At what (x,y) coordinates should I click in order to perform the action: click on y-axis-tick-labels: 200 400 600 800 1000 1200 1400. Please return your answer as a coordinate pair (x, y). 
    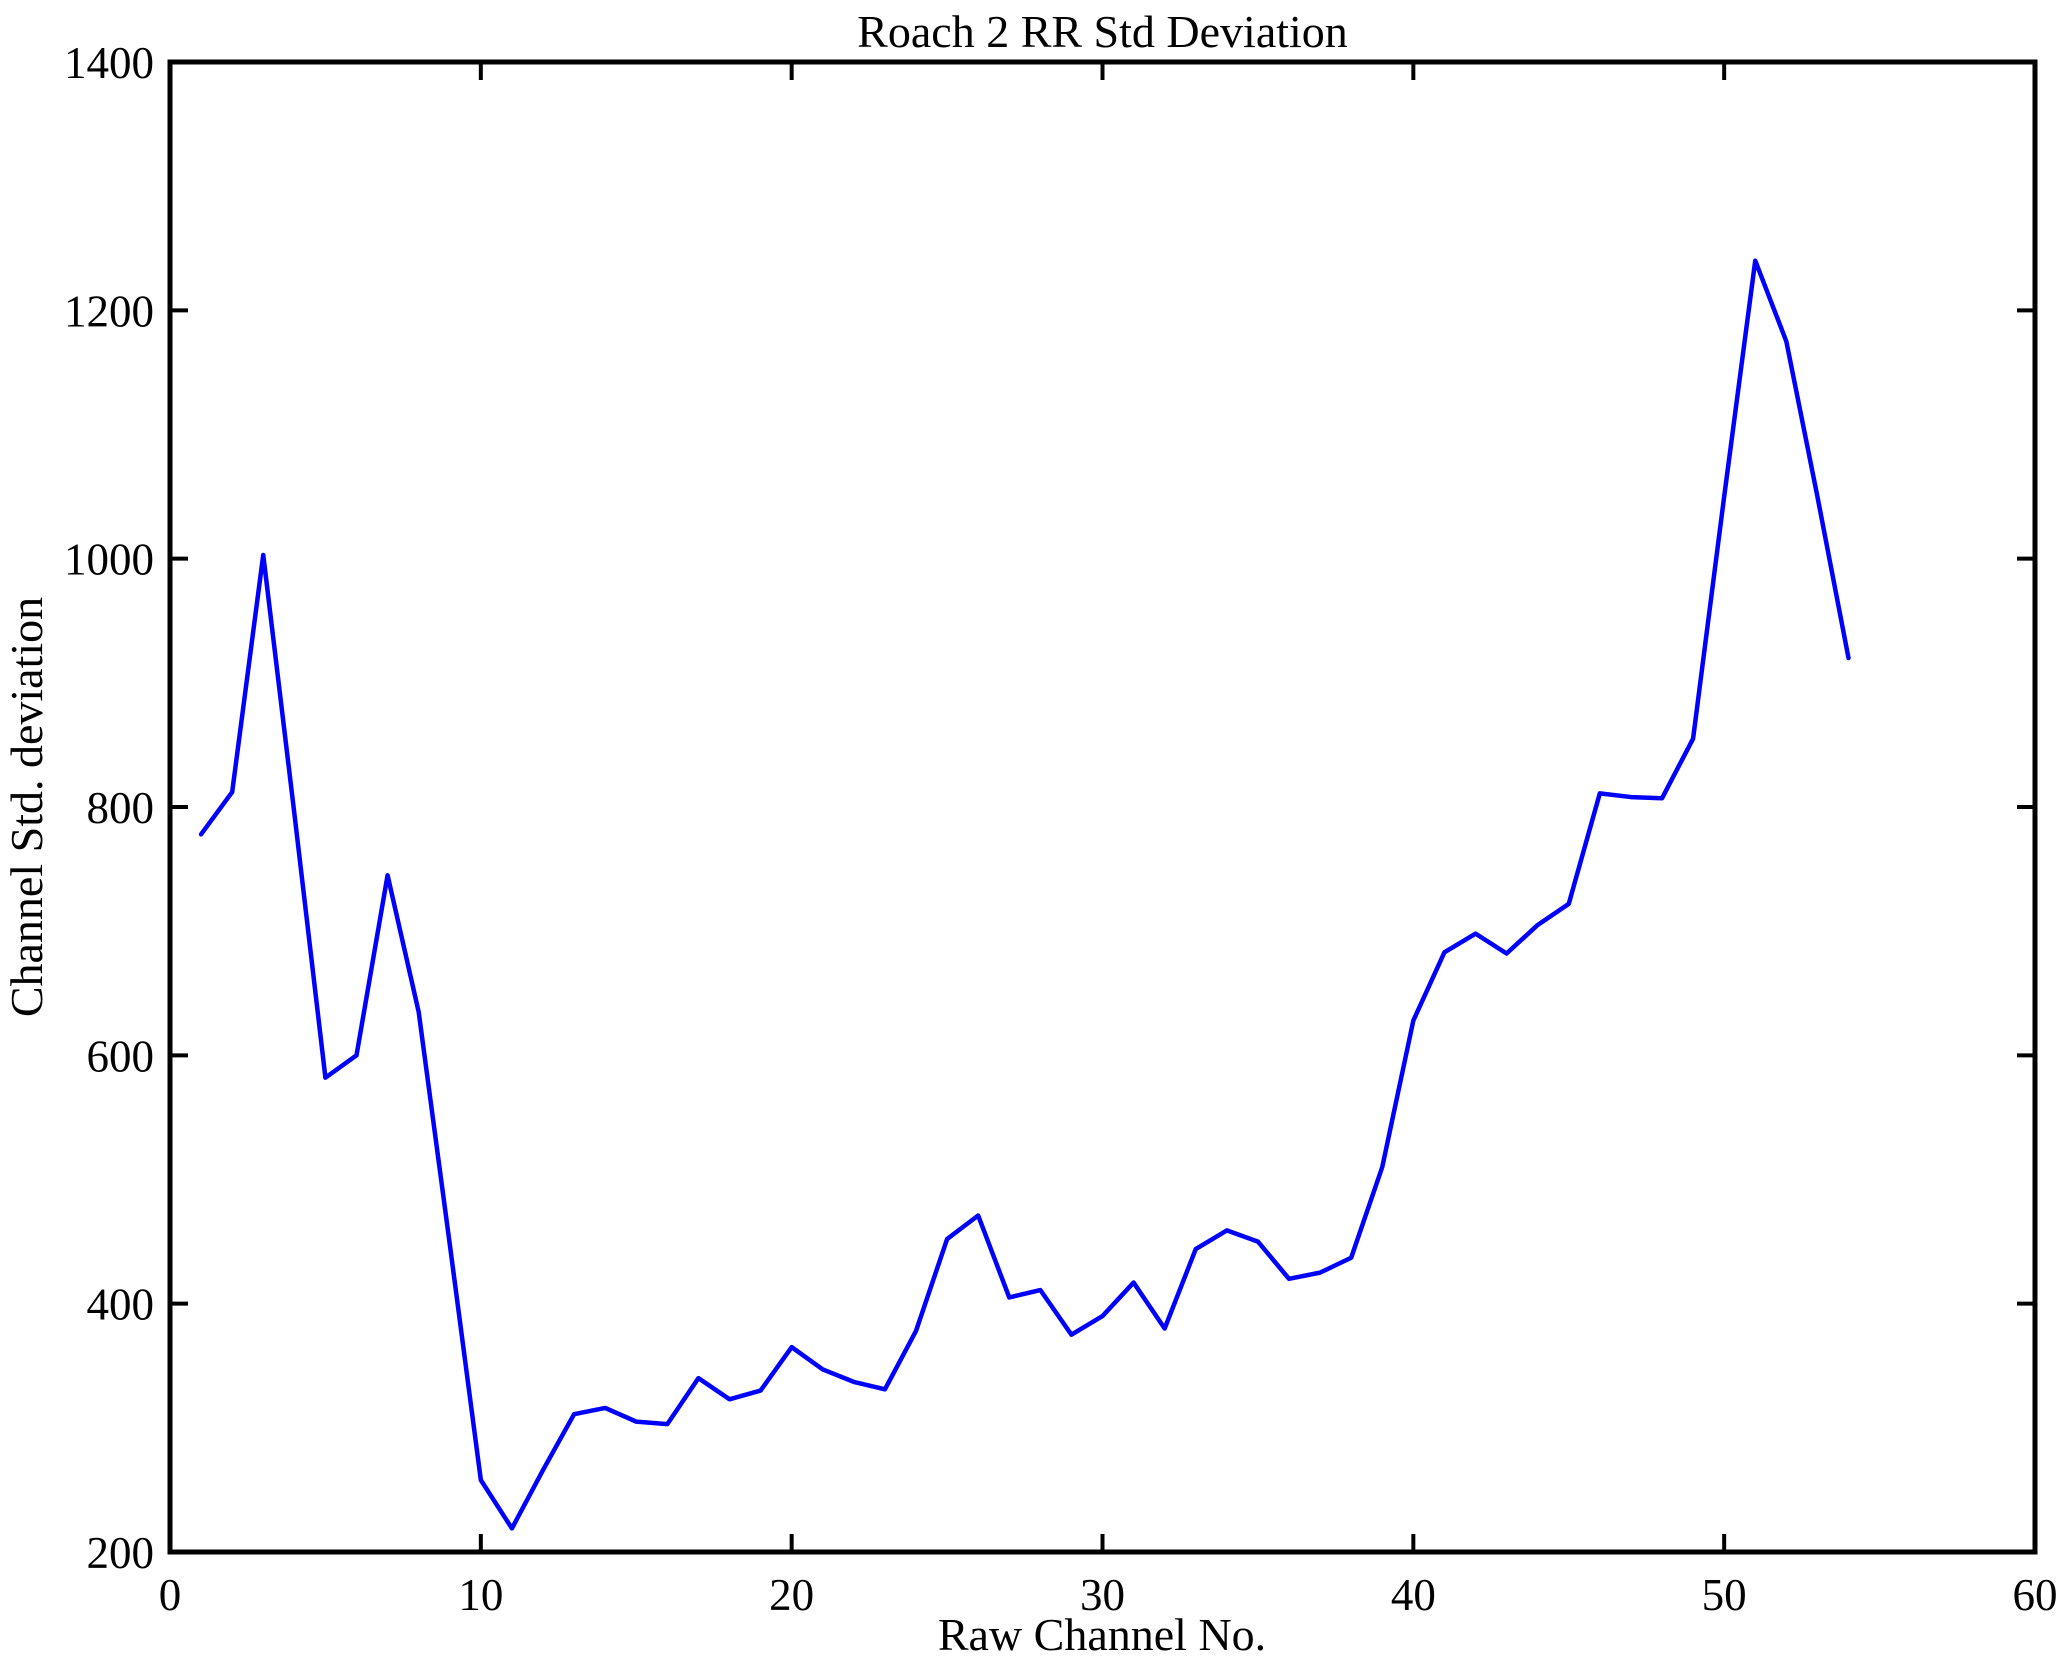
    Looking at the image, I should click on (109, 808).